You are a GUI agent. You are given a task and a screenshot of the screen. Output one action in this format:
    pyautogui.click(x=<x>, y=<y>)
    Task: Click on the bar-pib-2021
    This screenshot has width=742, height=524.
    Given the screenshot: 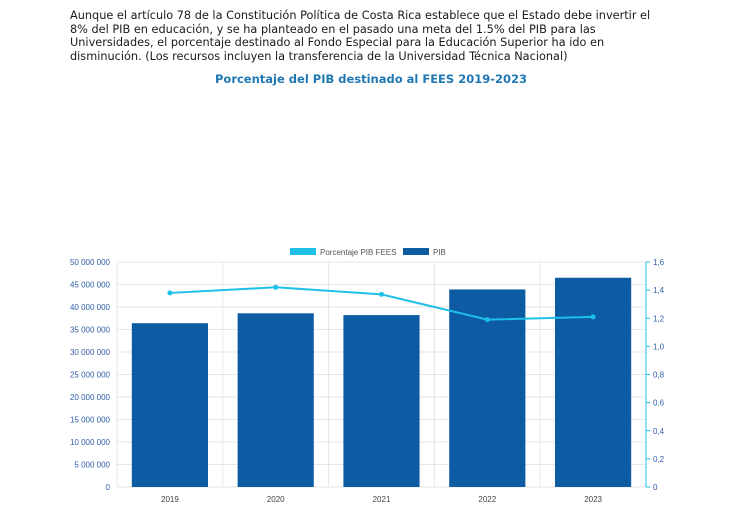 What is the action you would take?
    pyautogui.click(x=381, y=401)
    